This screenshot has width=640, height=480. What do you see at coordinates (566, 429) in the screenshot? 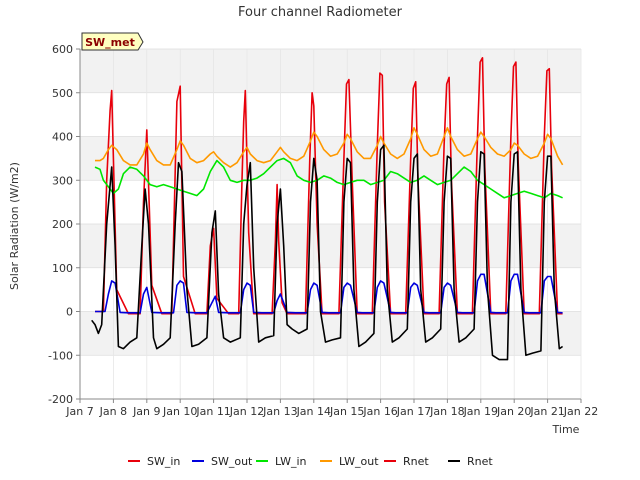
I see `x-axis-title: Time` at bounding box center [566, 429].